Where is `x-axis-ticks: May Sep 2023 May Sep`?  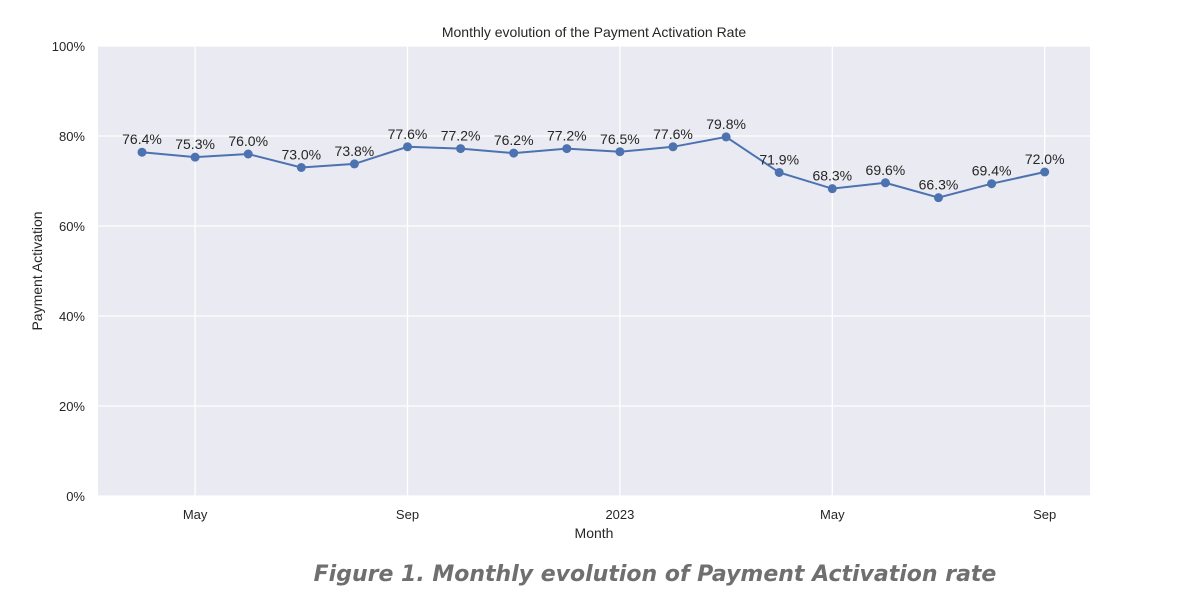 x-axis-ticks: May Sep 2023 May Sep is located at coordinates (619, 514).